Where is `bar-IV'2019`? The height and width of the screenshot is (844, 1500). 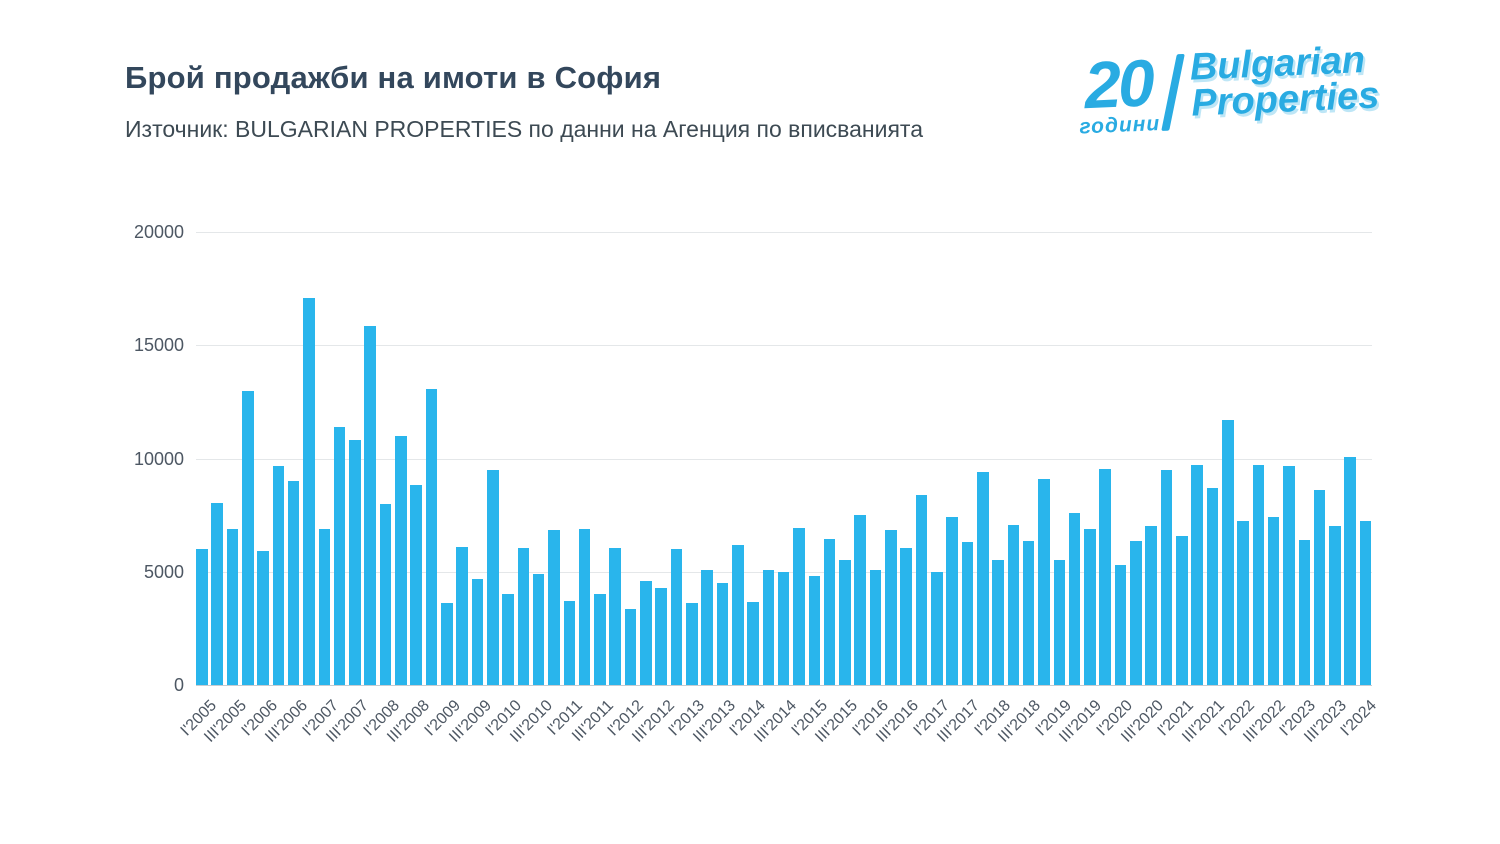
bar-IV'2019 is located at coordinates (1105, 576).